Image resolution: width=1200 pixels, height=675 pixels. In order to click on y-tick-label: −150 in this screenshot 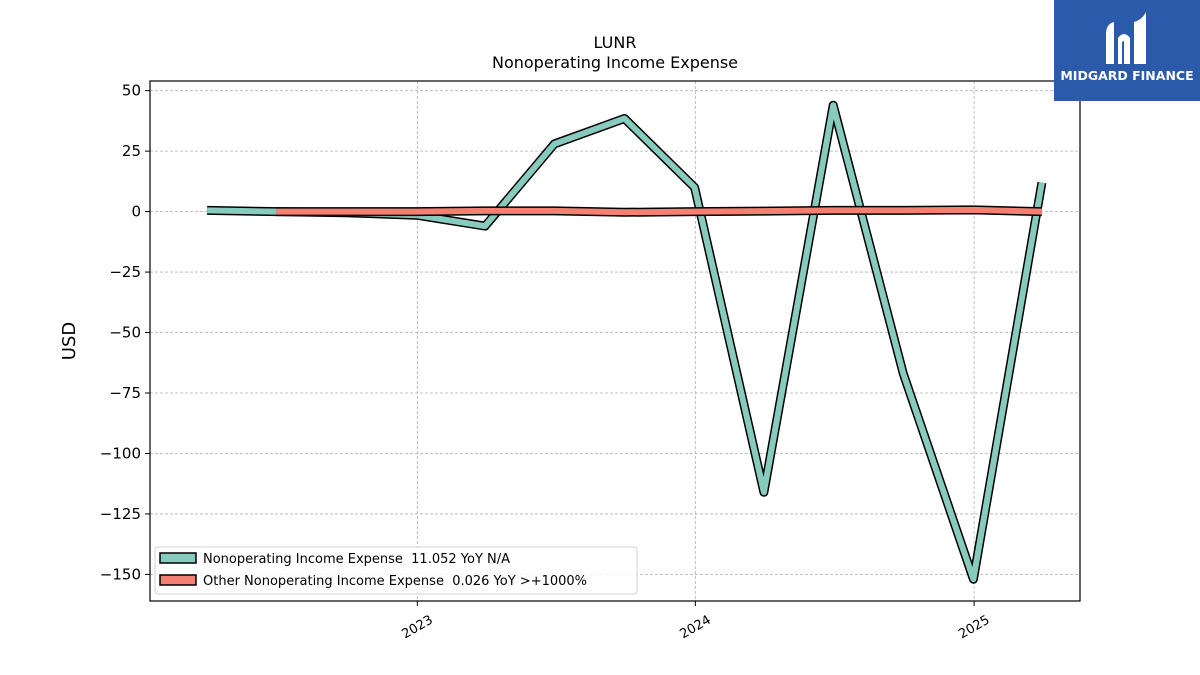, I will do `click(120, 574)`.